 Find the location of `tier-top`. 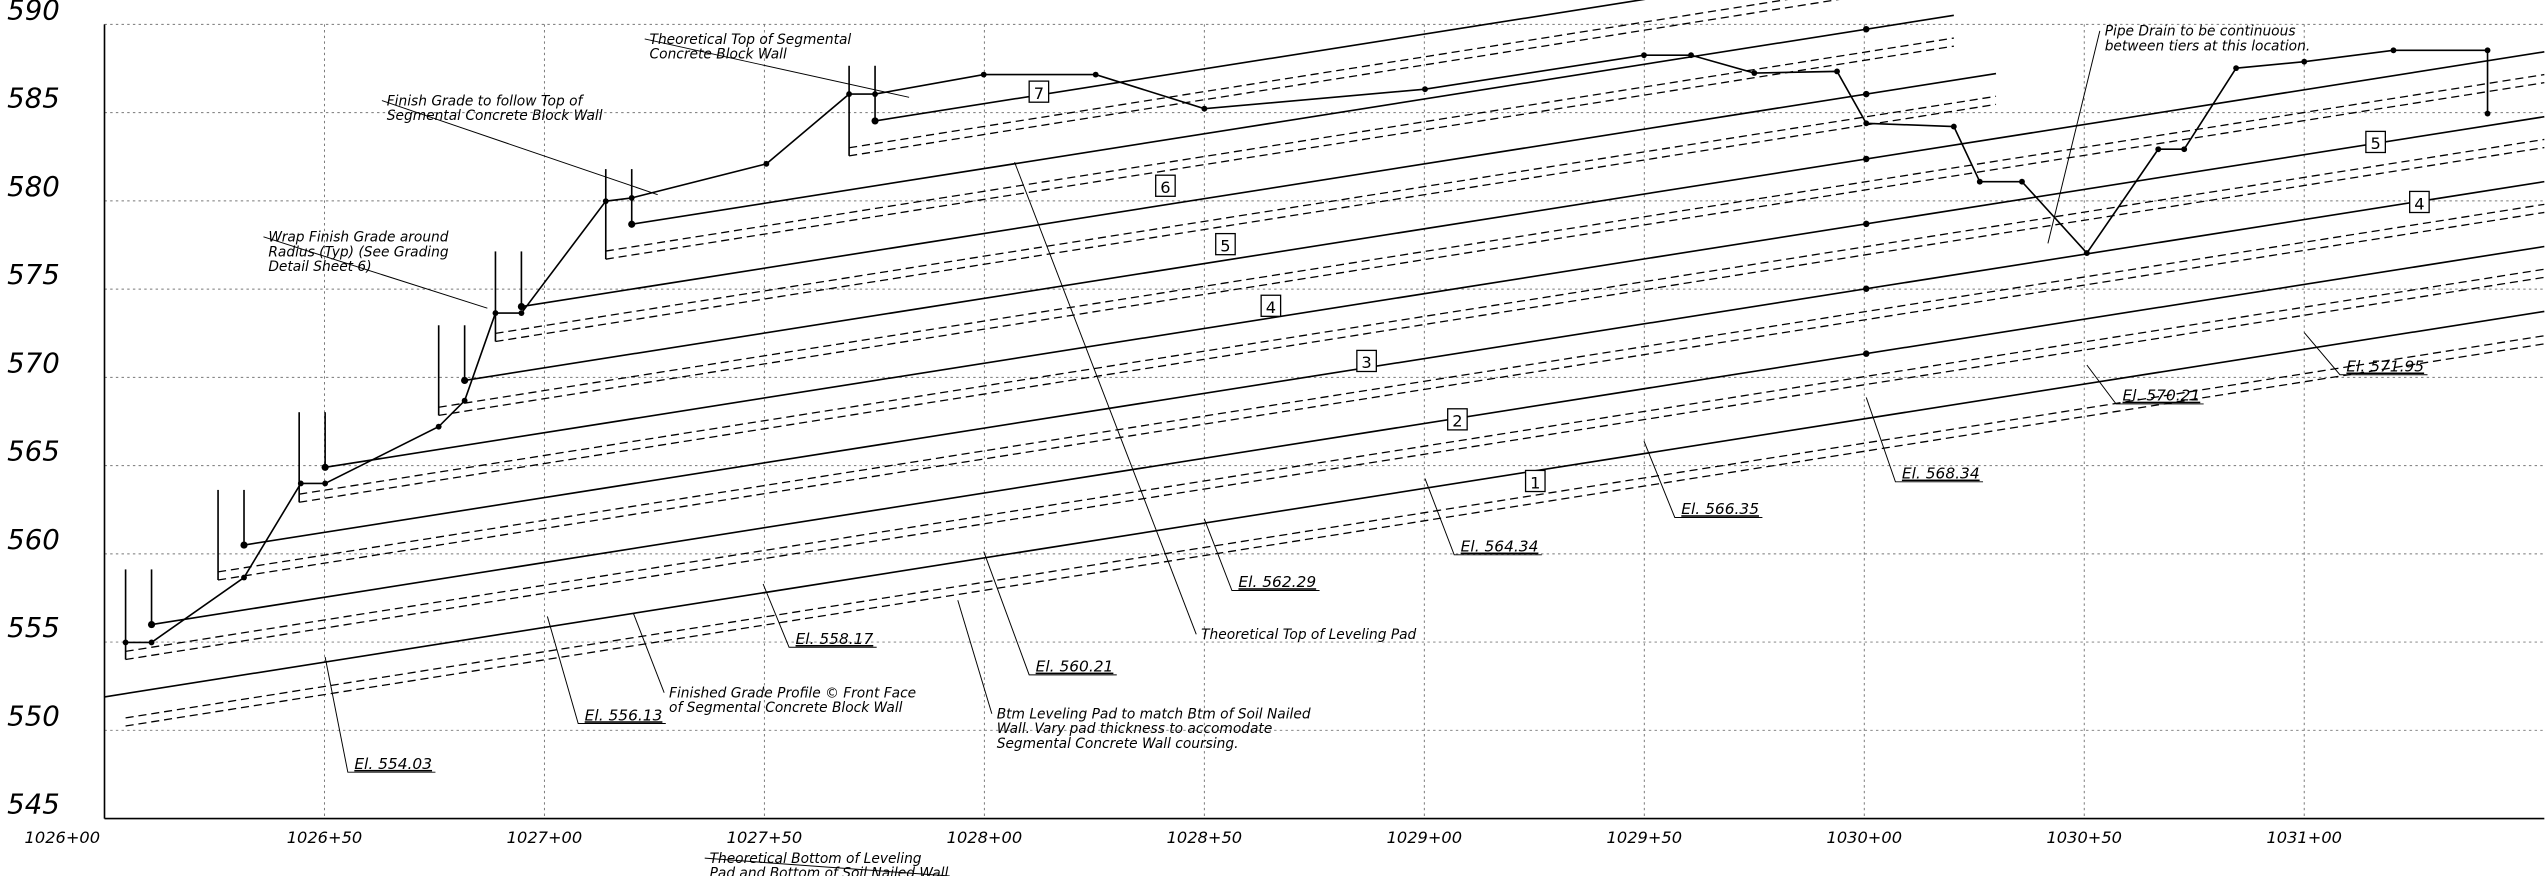

tier-top is located at coordinates (1292, 120).